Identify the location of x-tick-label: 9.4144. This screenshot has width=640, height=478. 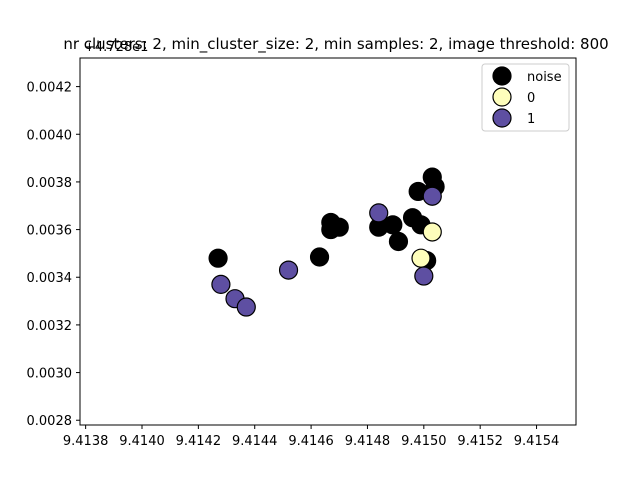
(255, 441).